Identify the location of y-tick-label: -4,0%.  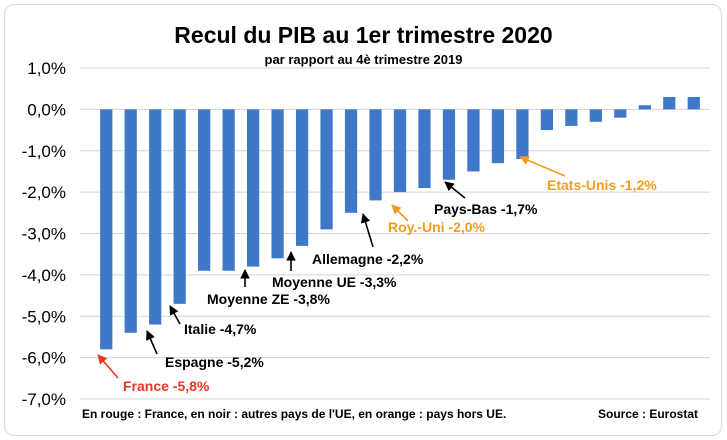
(44, 275).